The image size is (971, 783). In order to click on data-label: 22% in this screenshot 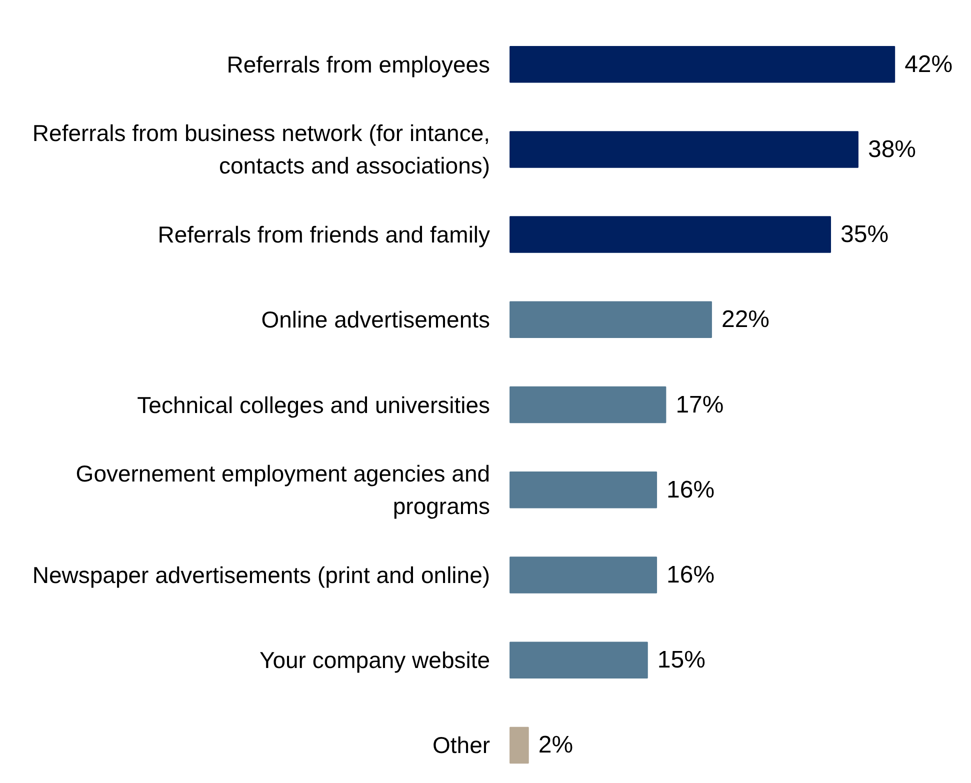, I will do `click(745, 320)`.